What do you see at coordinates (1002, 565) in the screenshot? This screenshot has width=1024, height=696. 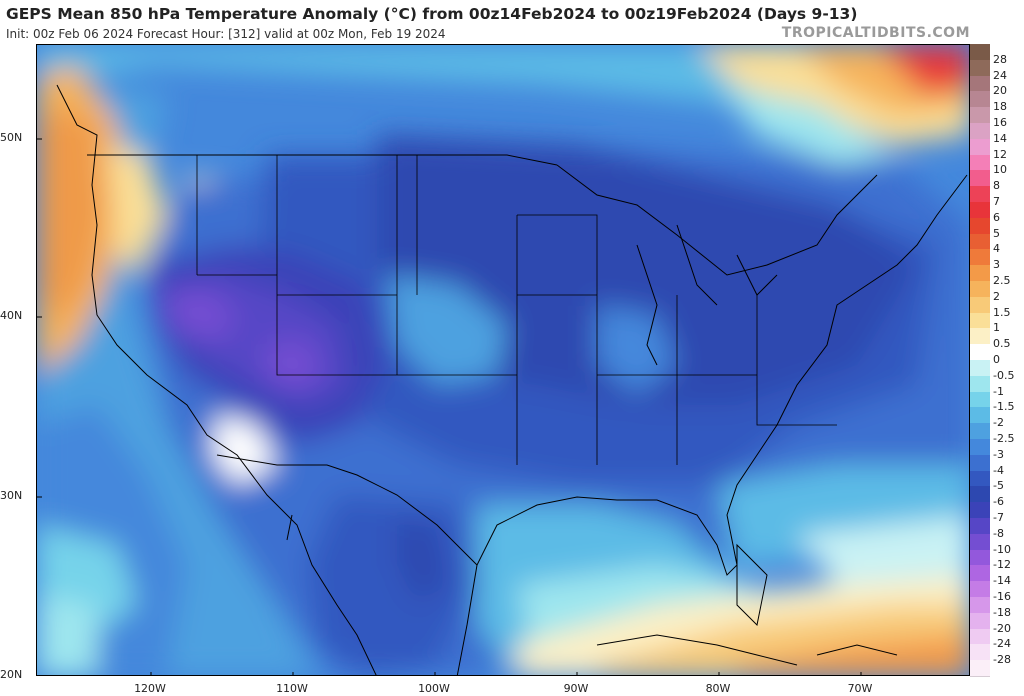 I see `colorbar-label: -12` at bounding box center [1002, 565].